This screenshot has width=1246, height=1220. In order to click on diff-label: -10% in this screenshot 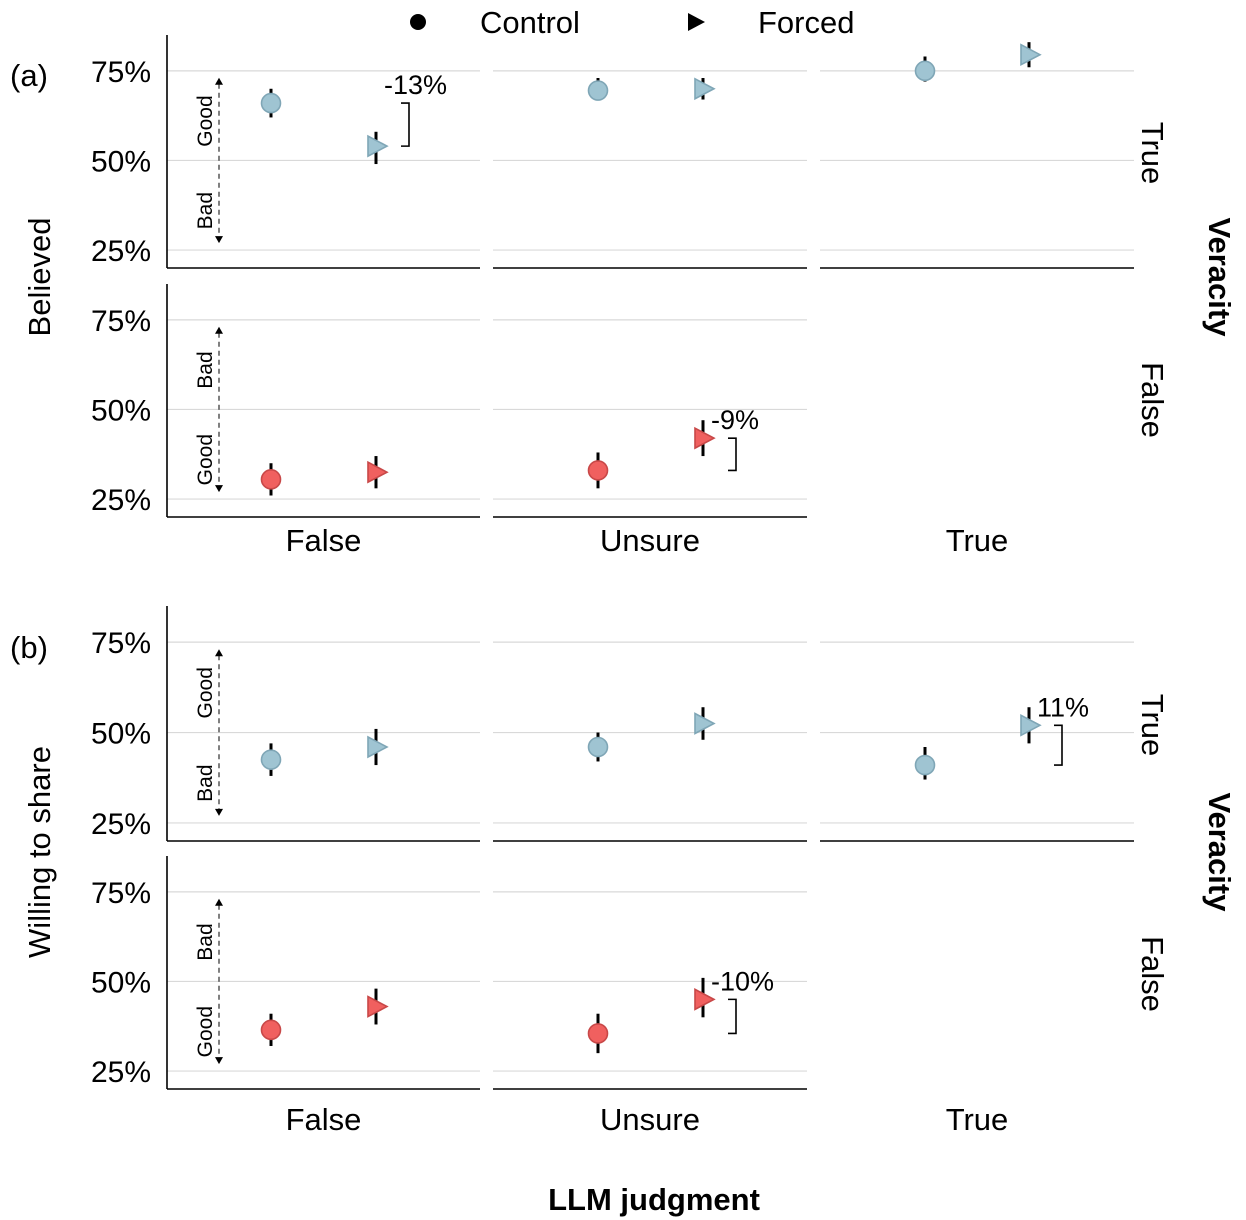, I will do `click(742, 981)`.